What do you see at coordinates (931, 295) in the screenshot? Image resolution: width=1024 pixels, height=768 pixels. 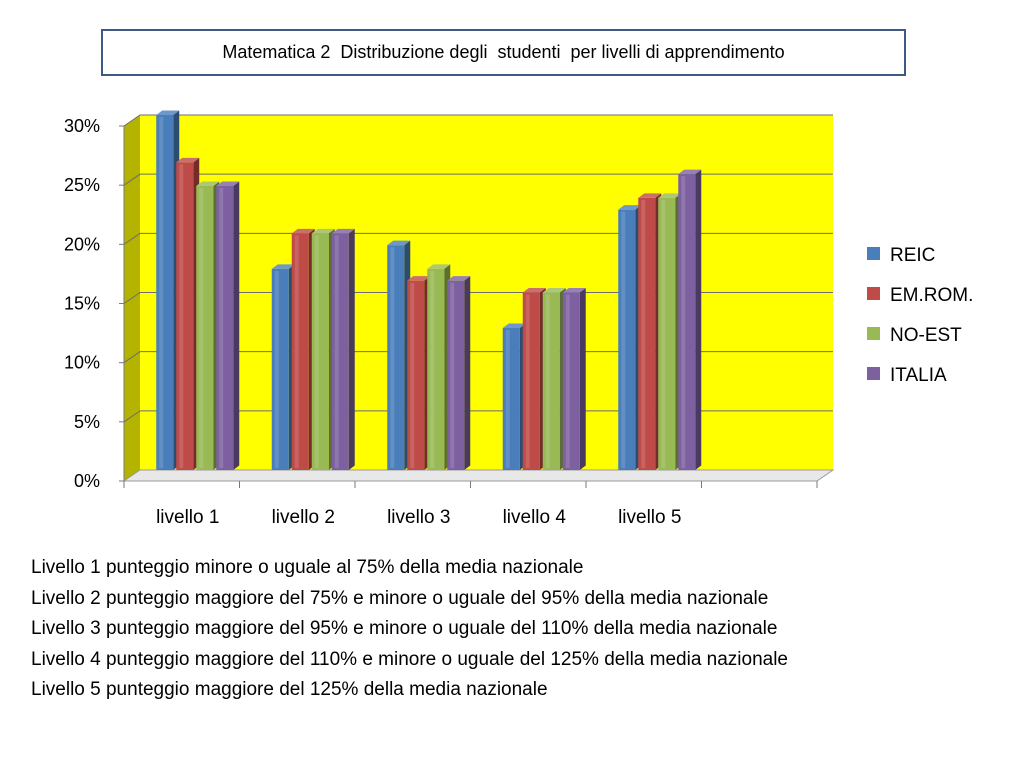 I see `legend-label: EM.ROM.` at bounding box center [931, 295].